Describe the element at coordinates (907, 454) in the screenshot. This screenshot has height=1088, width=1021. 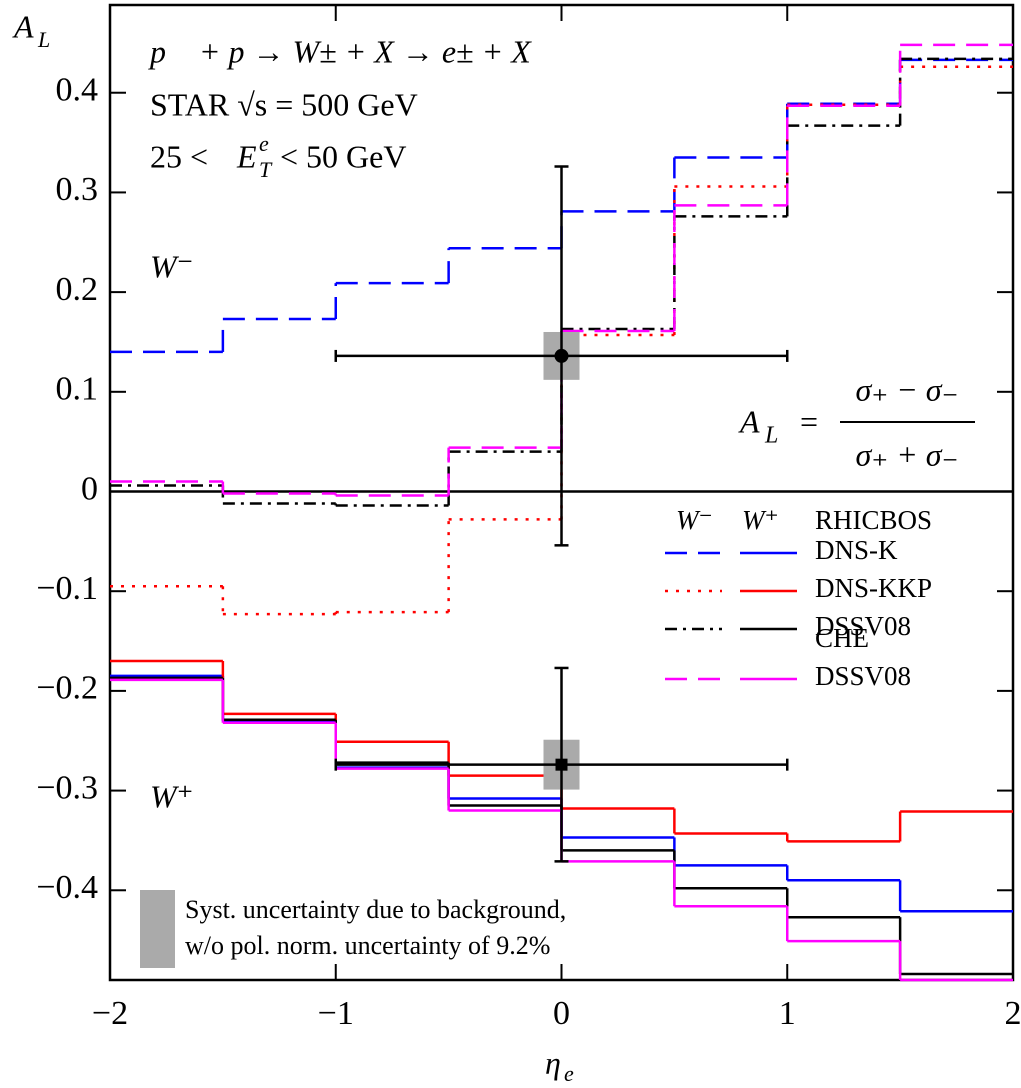
I see `formula: σ₊ + σ₋` at that location.